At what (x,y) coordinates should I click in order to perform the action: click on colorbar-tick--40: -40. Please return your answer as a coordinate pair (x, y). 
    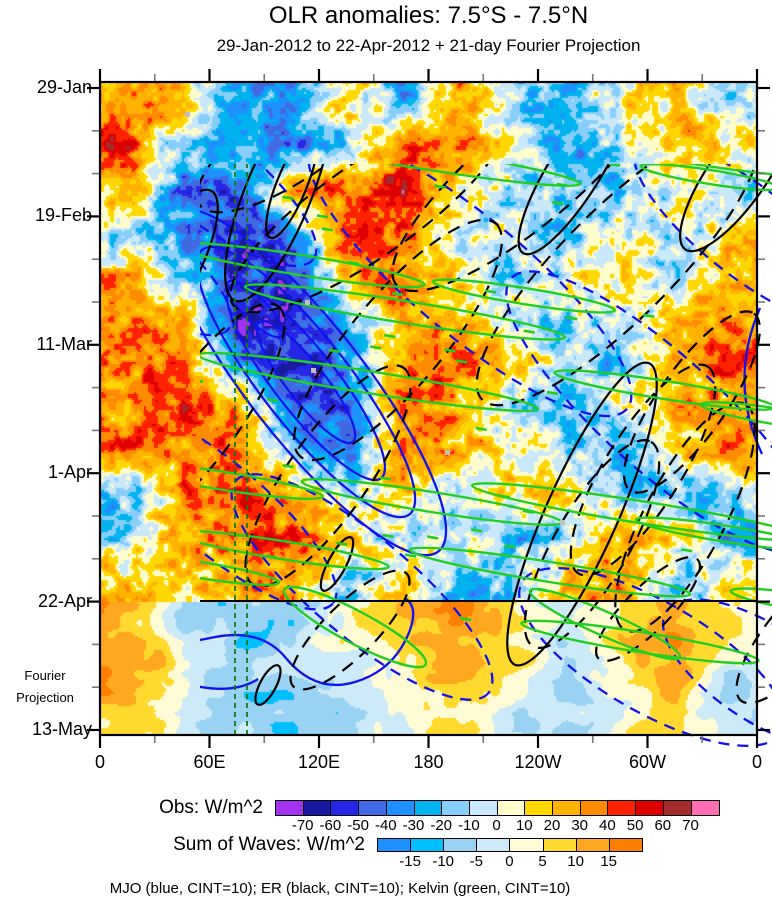
    Looking at the image, I should click on (385, 825).